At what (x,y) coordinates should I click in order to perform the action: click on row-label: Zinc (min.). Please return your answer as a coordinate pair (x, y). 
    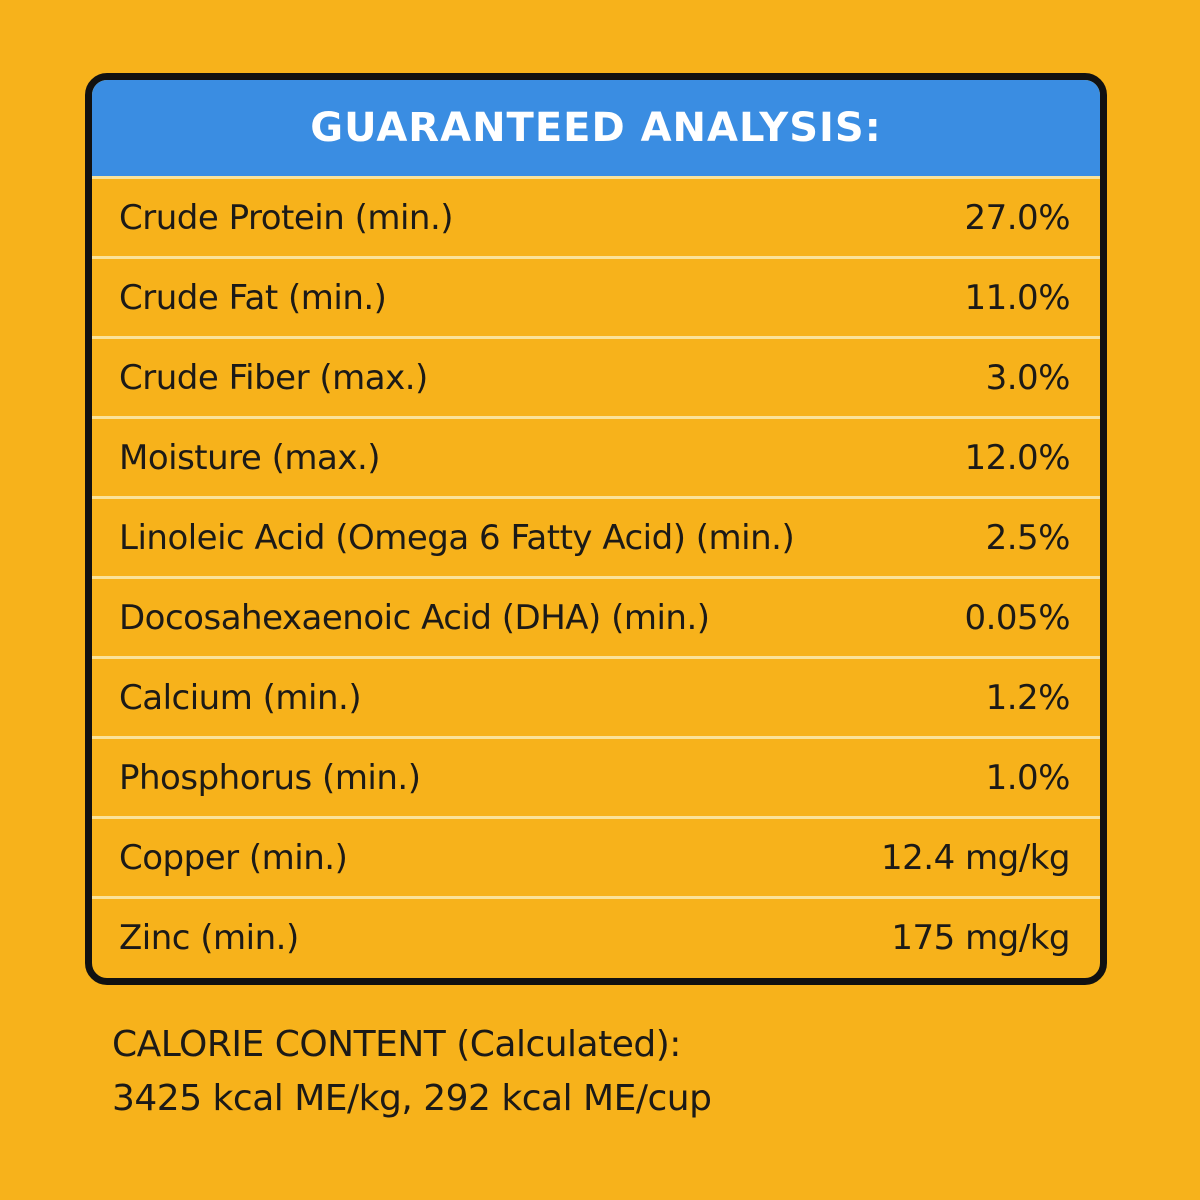
    Looking at the image, I should click on (209, 937).